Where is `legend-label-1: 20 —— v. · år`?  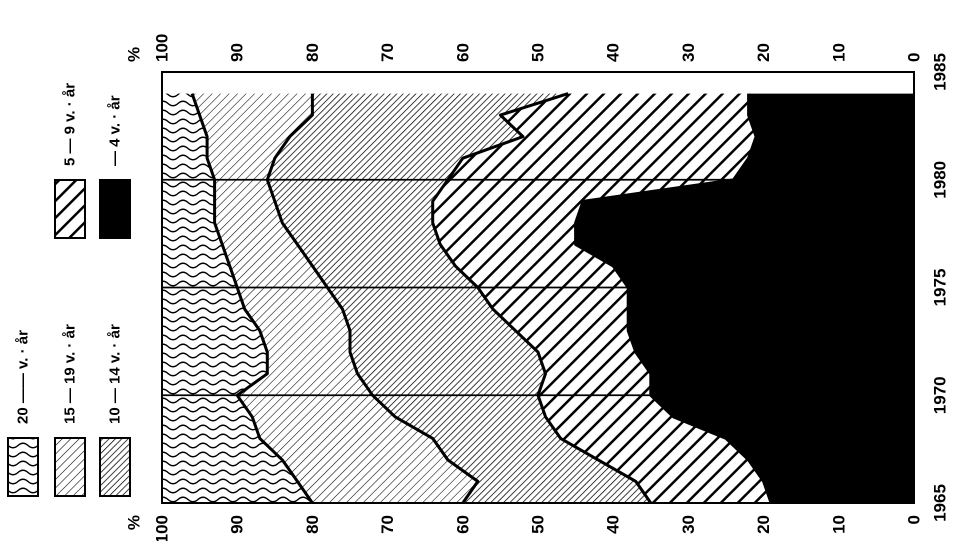 legend-label-1: 20 —— v. · år is located at coordinates (23, 377).